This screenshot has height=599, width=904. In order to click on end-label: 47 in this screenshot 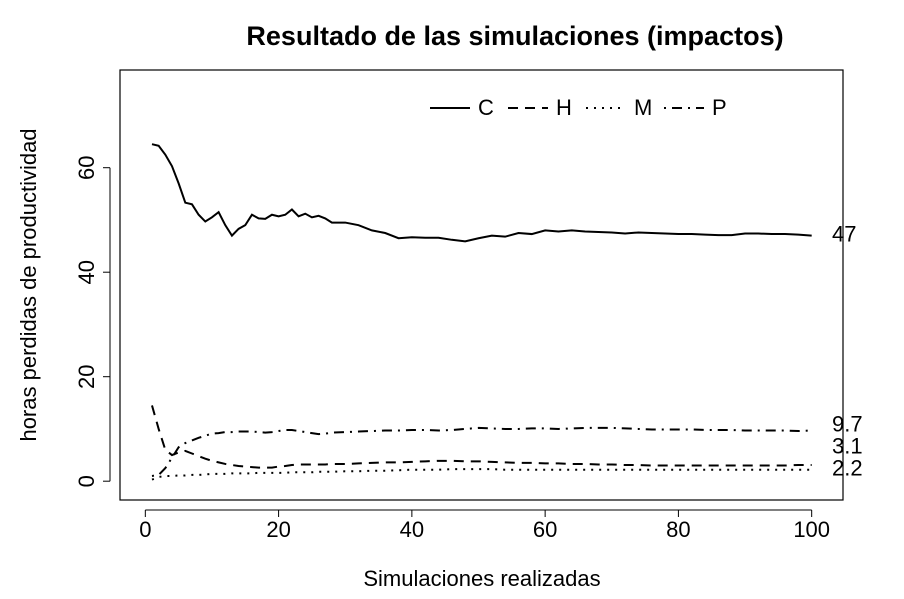, I will do `click(844, 233)`.